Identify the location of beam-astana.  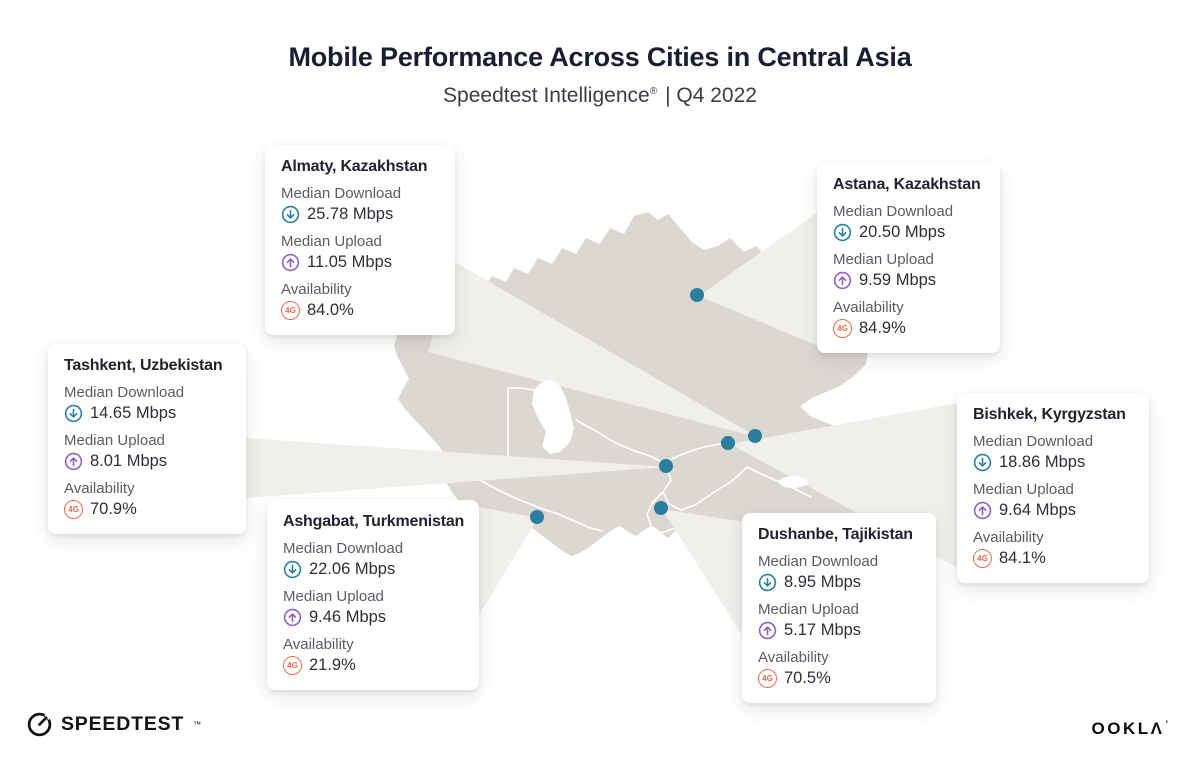
(758, 279).